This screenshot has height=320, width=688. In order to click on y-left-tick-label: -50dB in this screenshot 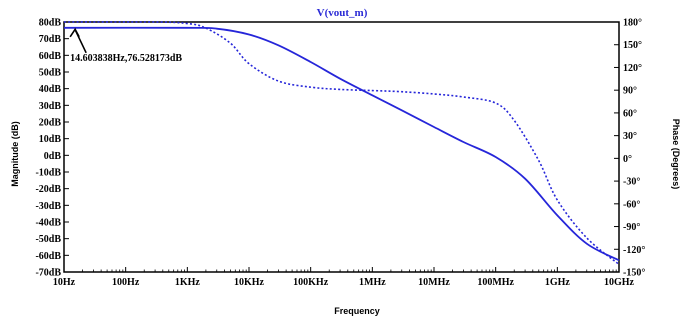, I will do `click(48, 239)`.